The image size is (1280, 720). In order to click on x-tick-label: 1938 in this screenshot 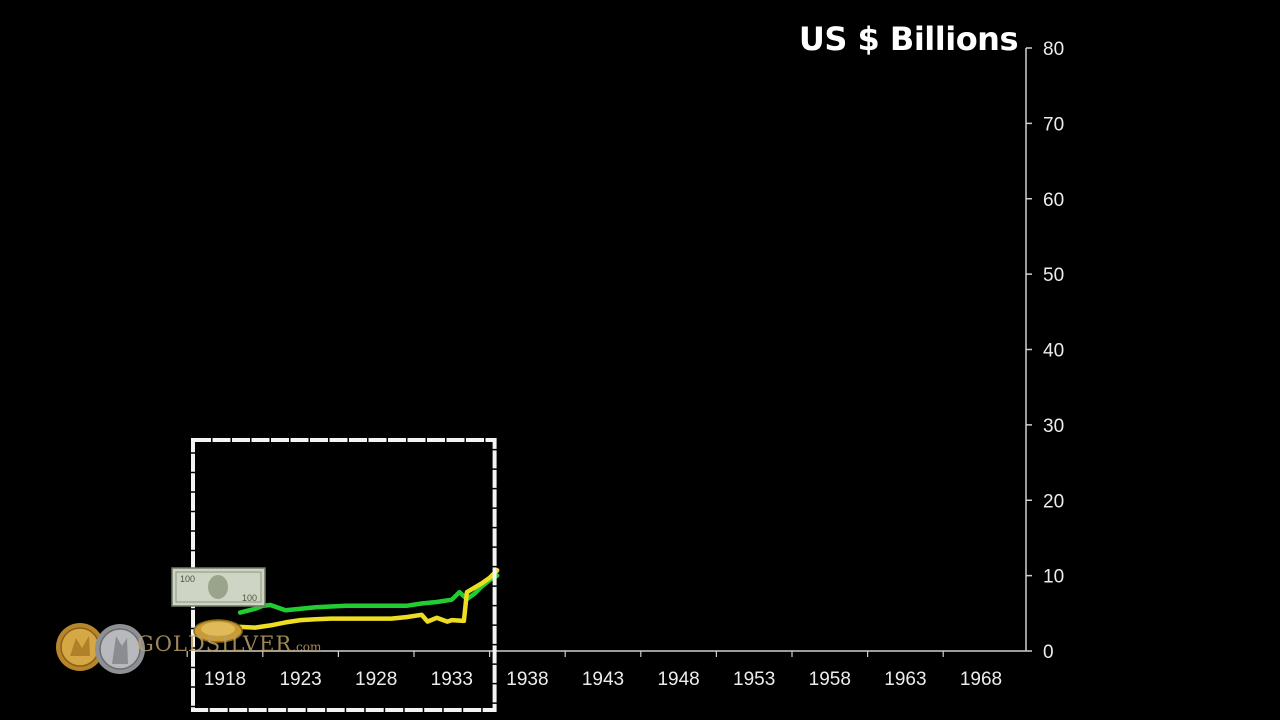, I will do `click(527, 679)`.